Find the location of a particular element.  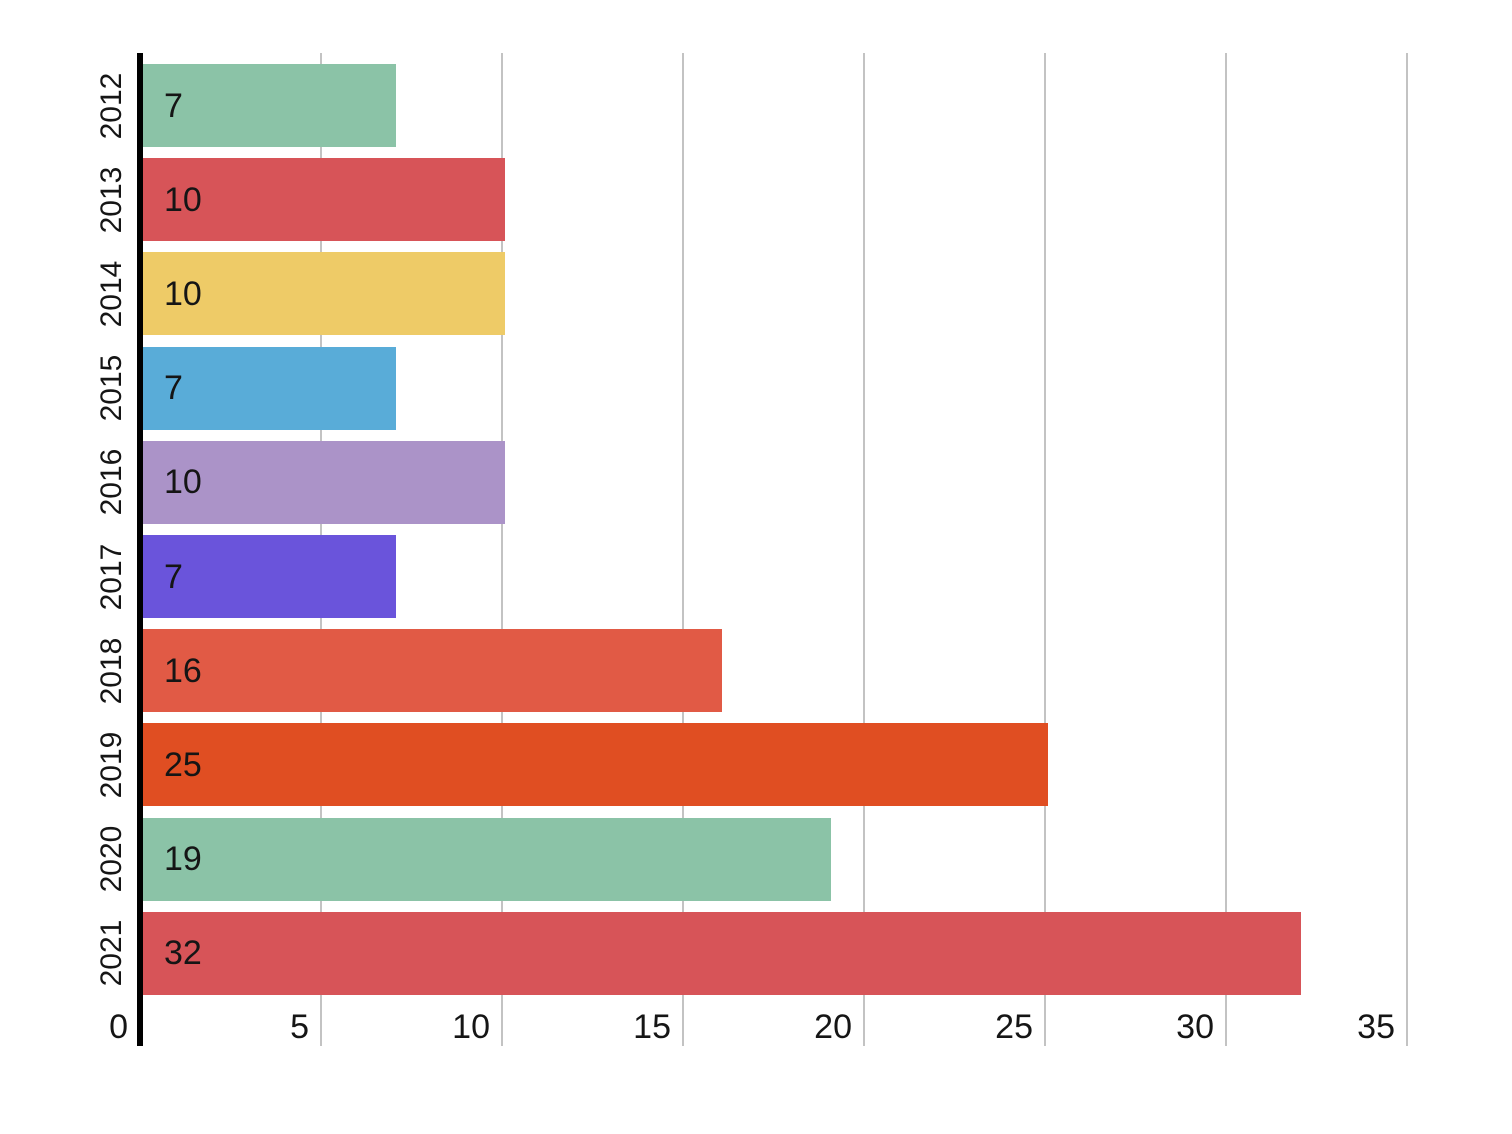

bar-2018: 16 is located at coordinates (433, 671).